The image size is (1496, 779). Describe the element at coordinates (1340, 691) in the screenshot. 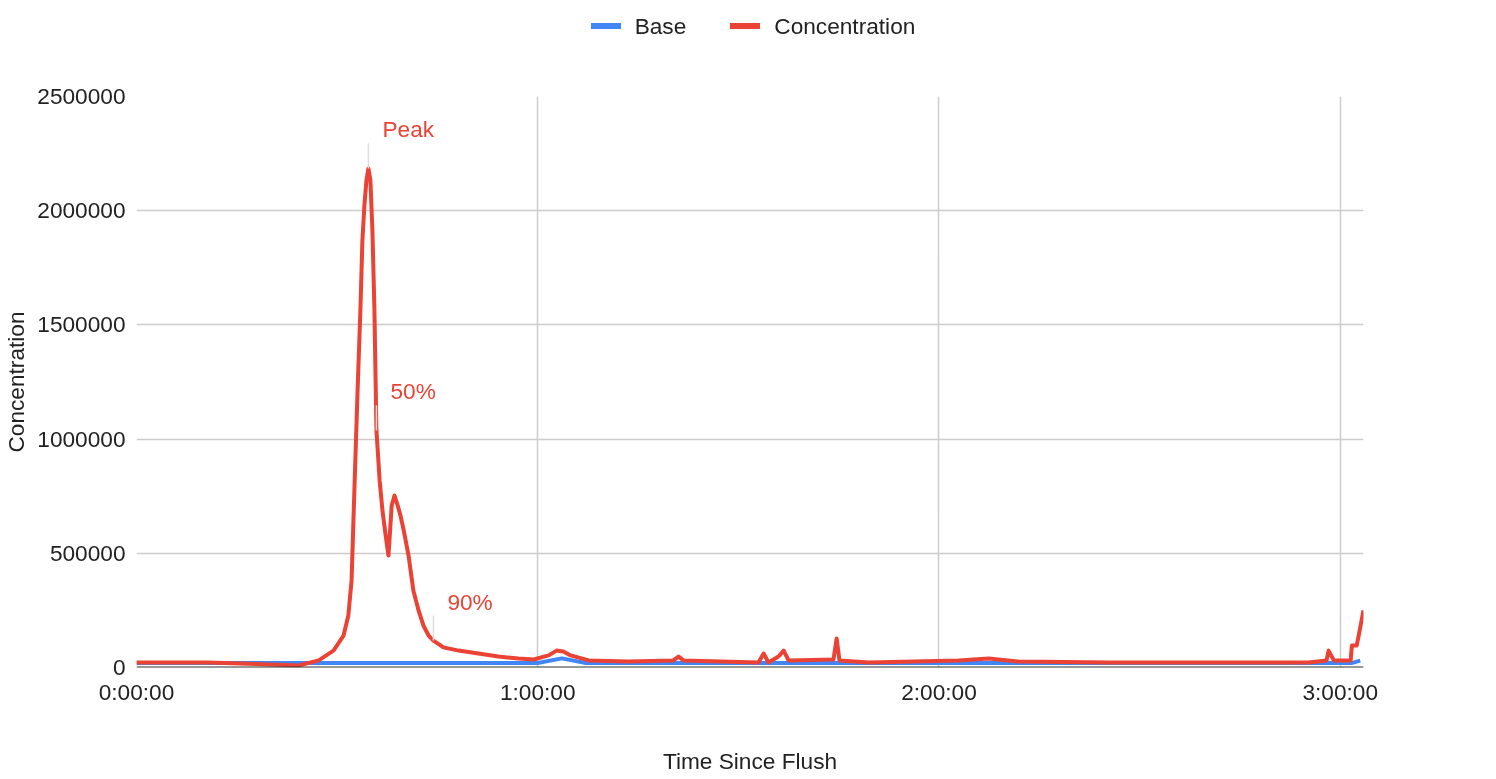

I see `x-tick-label: 3:00:00` at that location.